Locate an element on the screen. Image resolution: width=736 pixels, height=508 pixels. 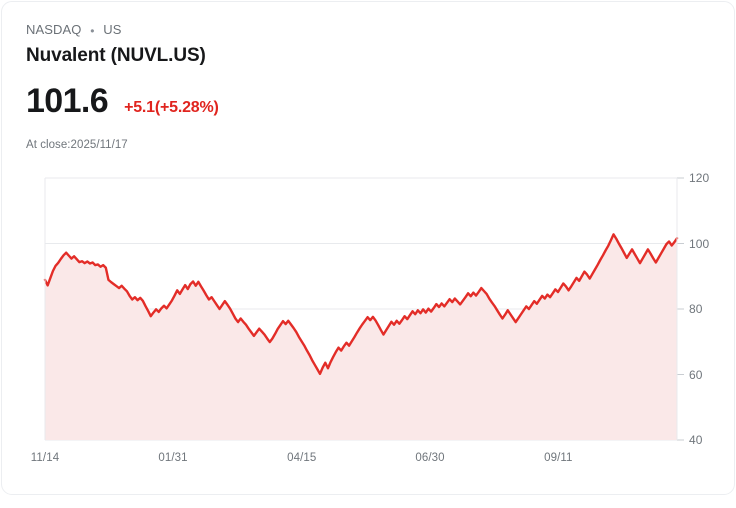
region-code: US is located at coordinates (112, 29).